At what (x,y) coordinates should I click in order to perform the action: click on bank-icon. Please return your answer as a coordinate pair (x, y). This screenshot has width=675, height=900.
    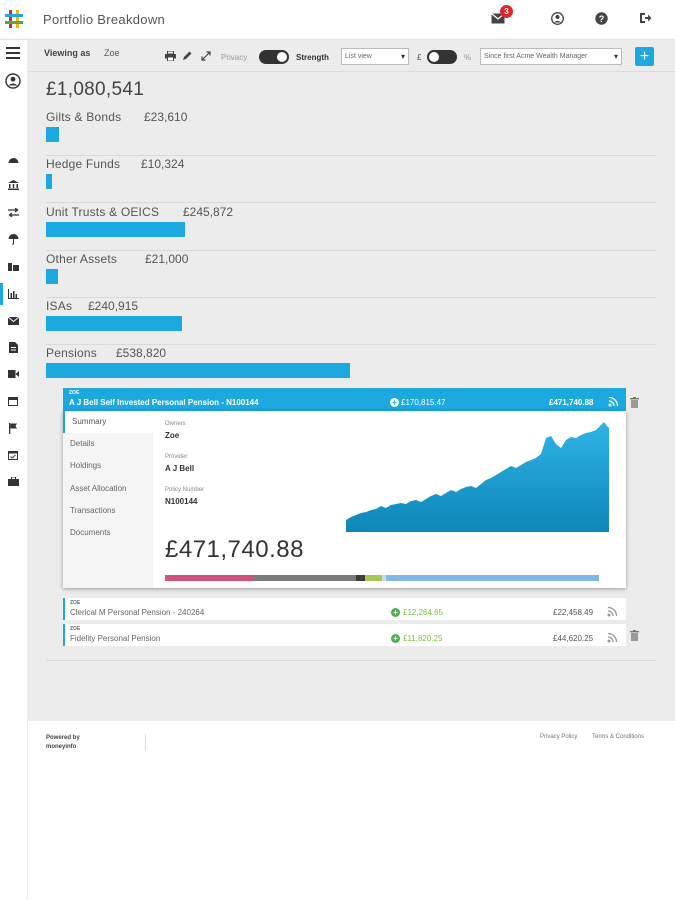
    Looking at the image, I should click on (13, 185).